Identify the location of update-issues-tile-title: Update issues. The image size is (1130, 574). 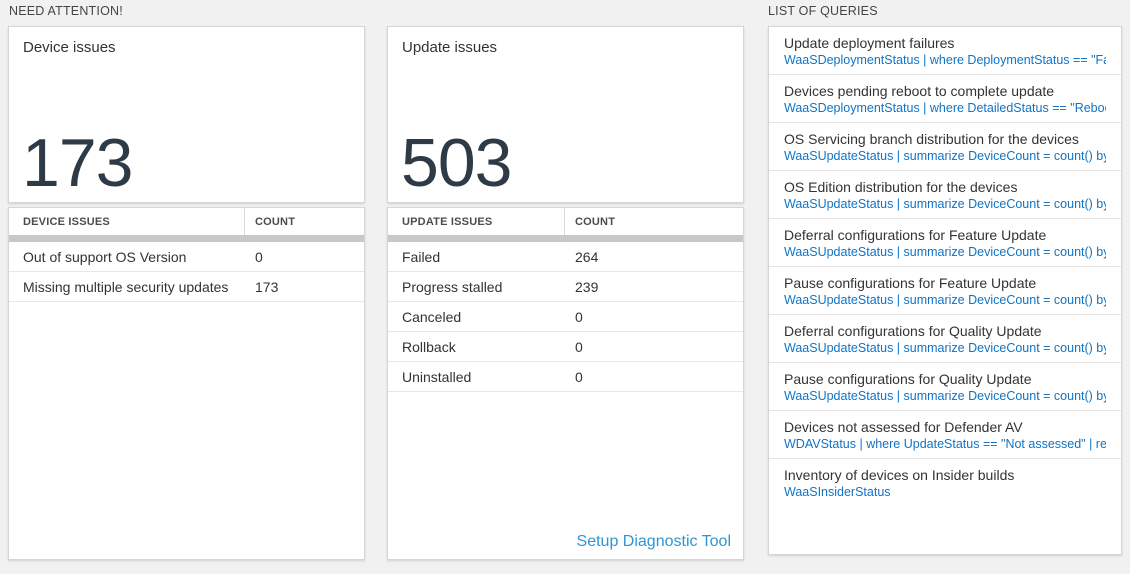
(450, 47).